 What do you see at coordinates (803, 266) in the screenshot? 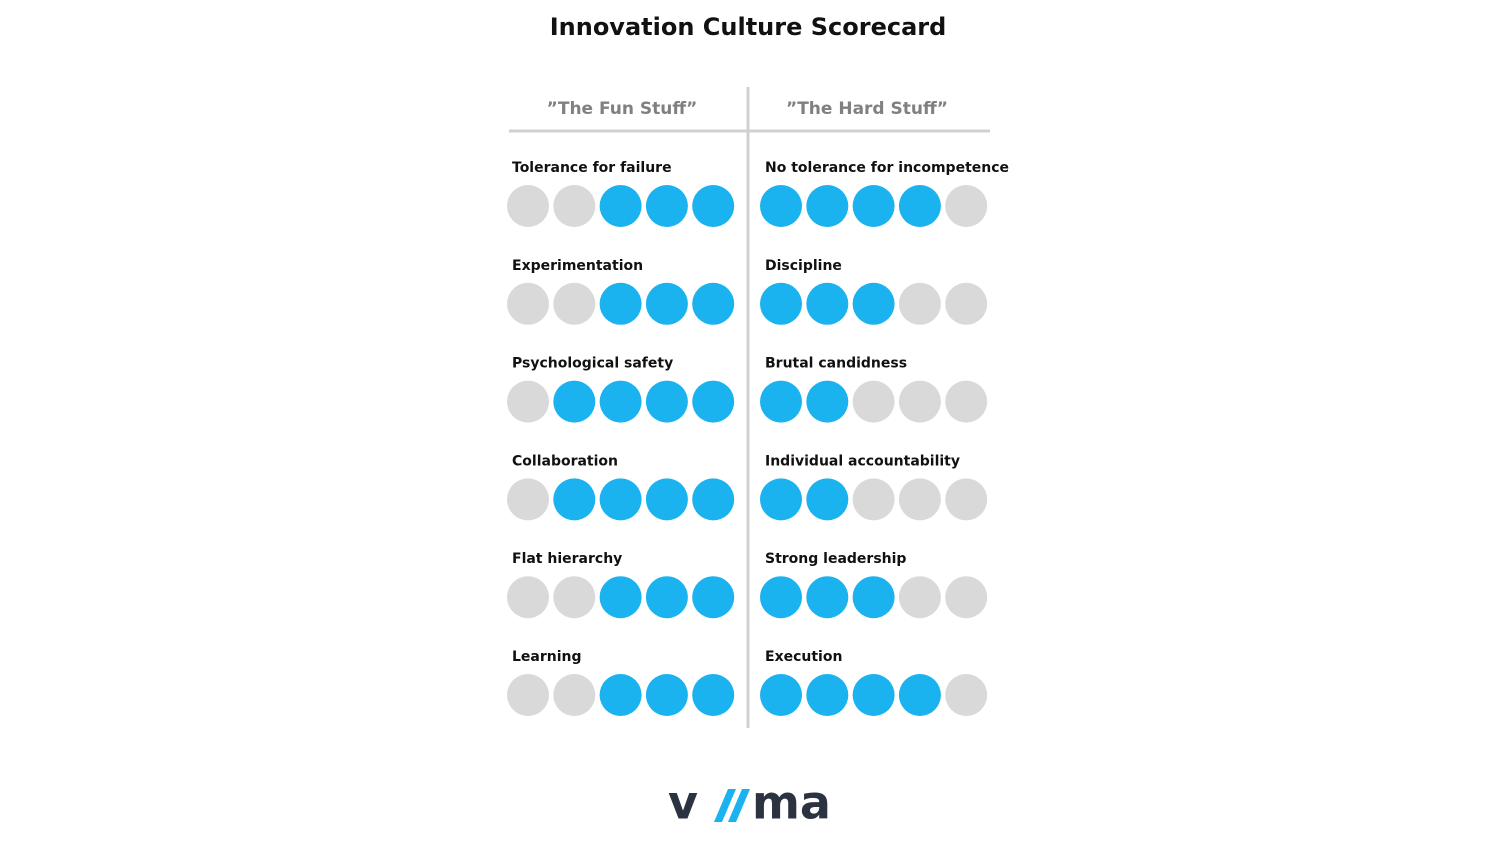
I see `item-label: Discipline` at bounding box center [803, 266].